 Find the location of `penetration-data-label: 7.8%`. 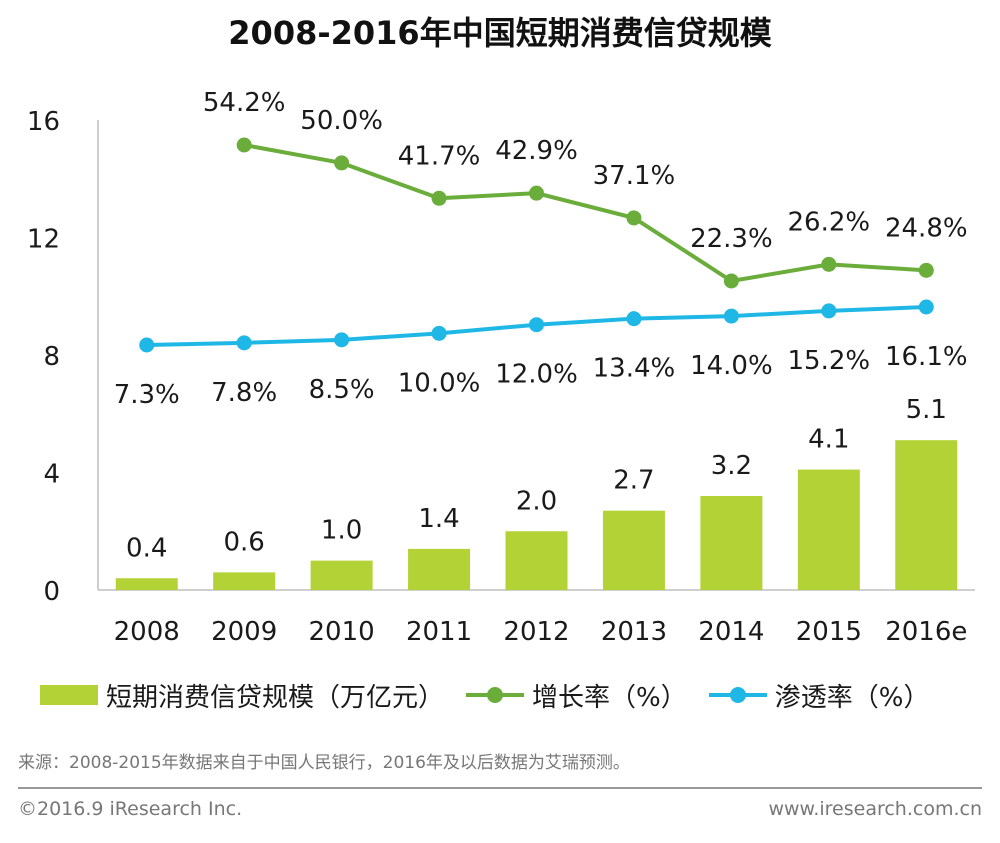

penetration-data-label: 7.8% is located at coordinates (244, 393).